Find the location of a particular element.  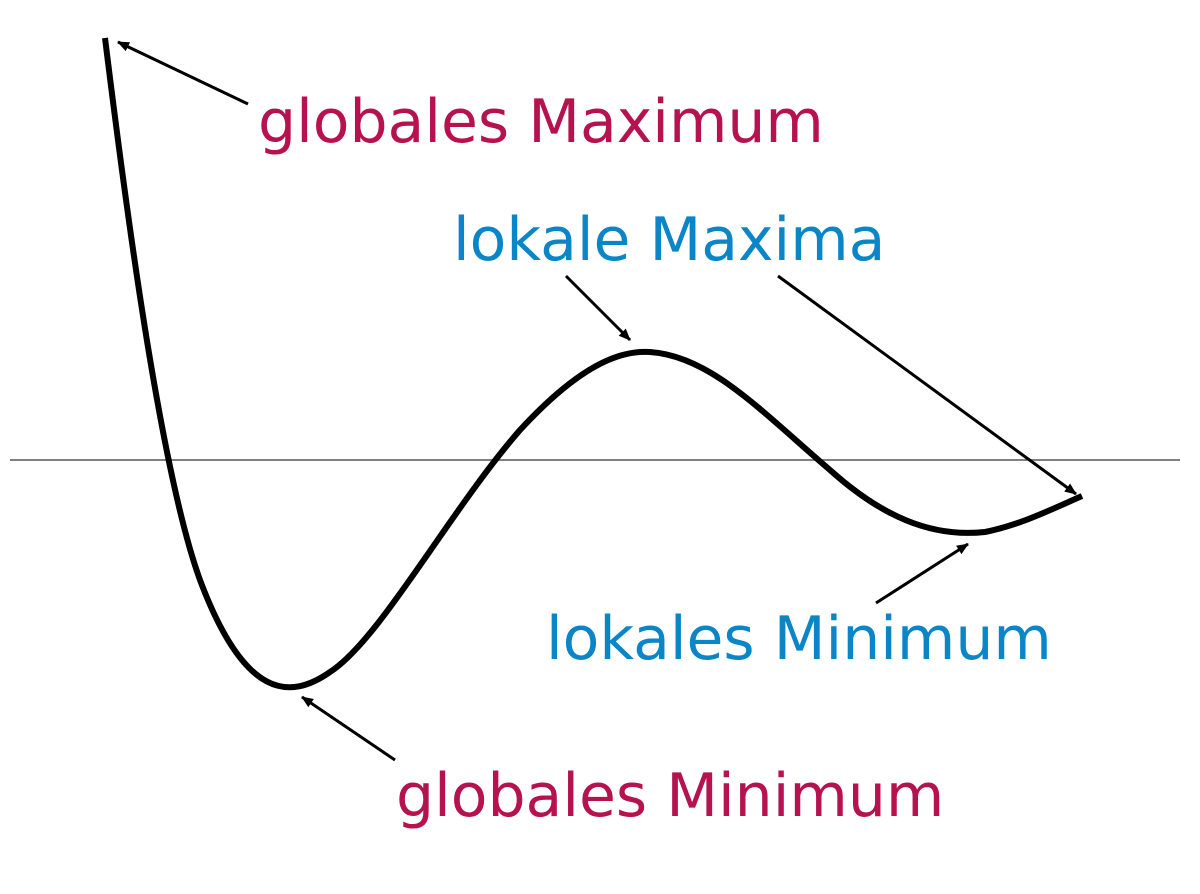

local-minimum-arrow is located at coordinates (922, 573).